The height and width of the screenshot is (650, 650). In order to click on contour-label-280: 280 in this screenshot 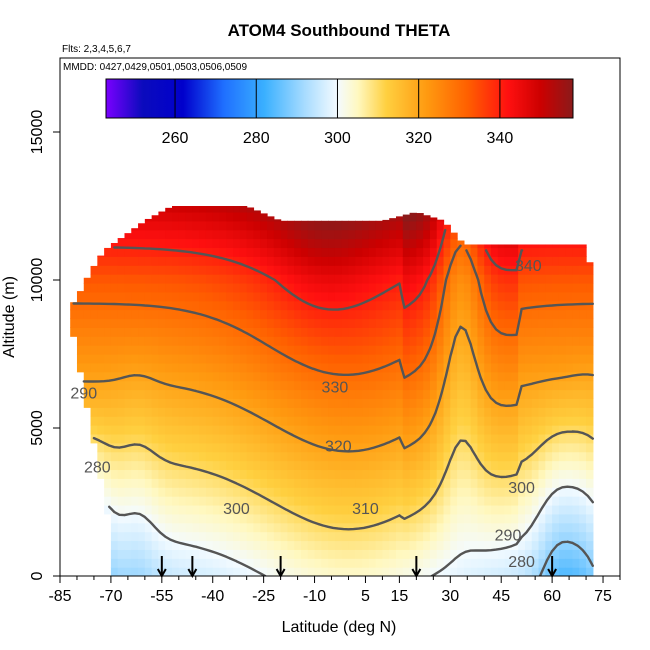, I will do `click(97, 467)`.